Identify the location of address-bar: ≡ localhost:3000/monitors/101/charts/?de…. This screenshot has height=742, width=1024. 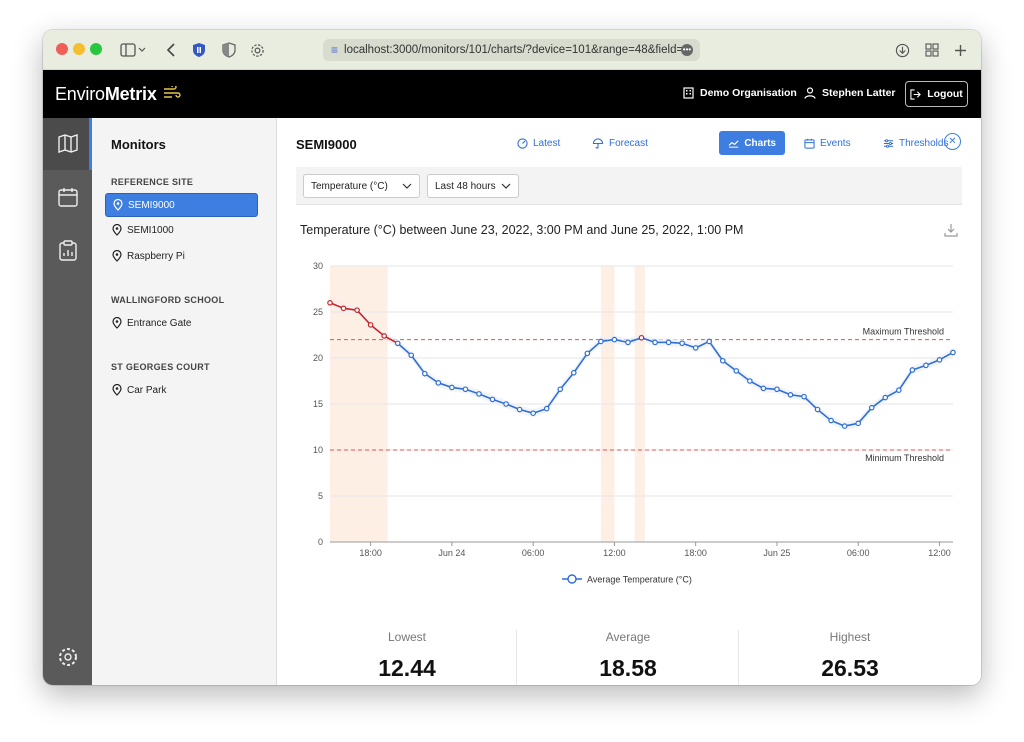
(511, 50).